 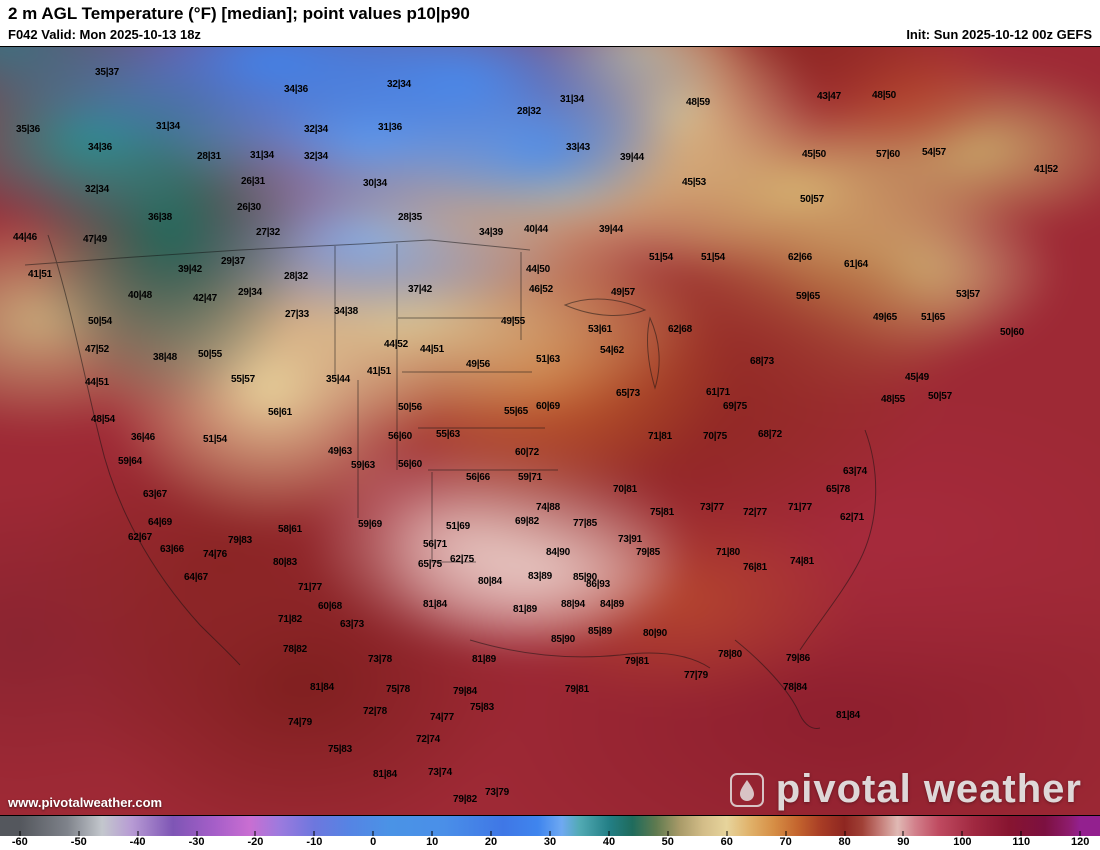 I want to click on point-value: 61|71, so click(x=718, y=392).